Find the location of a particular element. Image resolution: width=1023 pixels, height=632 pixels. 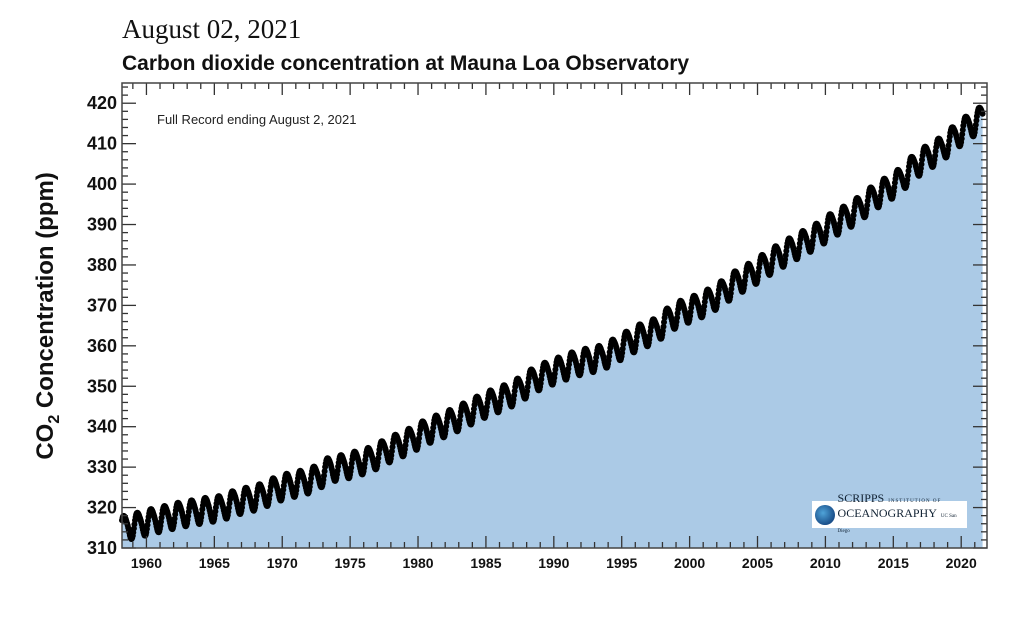

logo-line1: SCRIPPS is located at coordinates (861, 498).